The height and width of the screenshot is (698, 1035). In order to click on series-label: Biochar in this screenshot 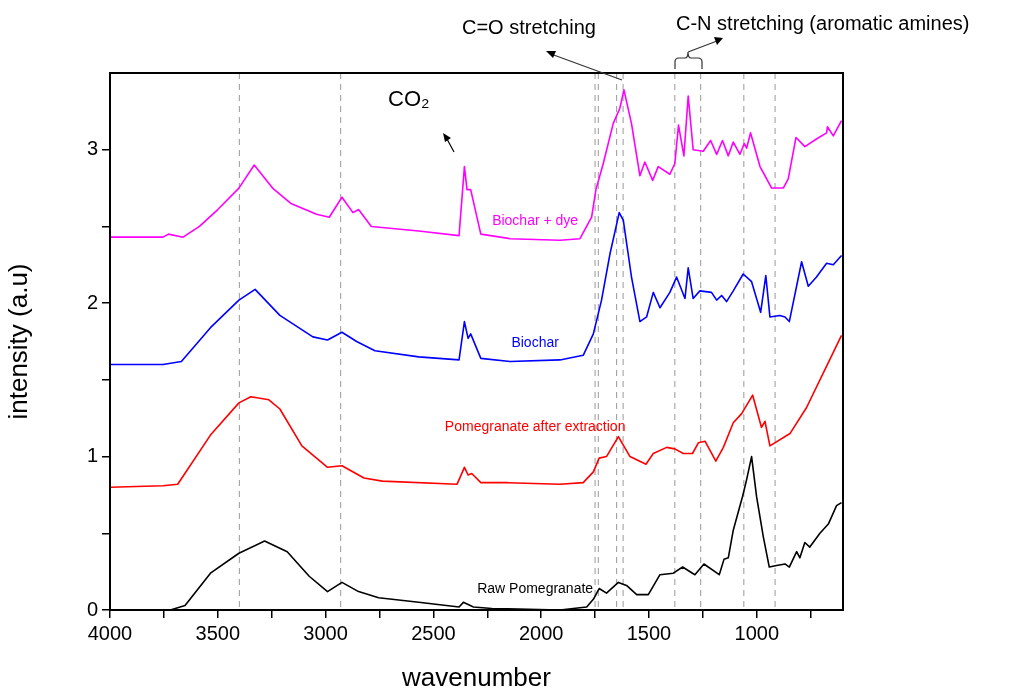, I will do `click(535, 341)`.